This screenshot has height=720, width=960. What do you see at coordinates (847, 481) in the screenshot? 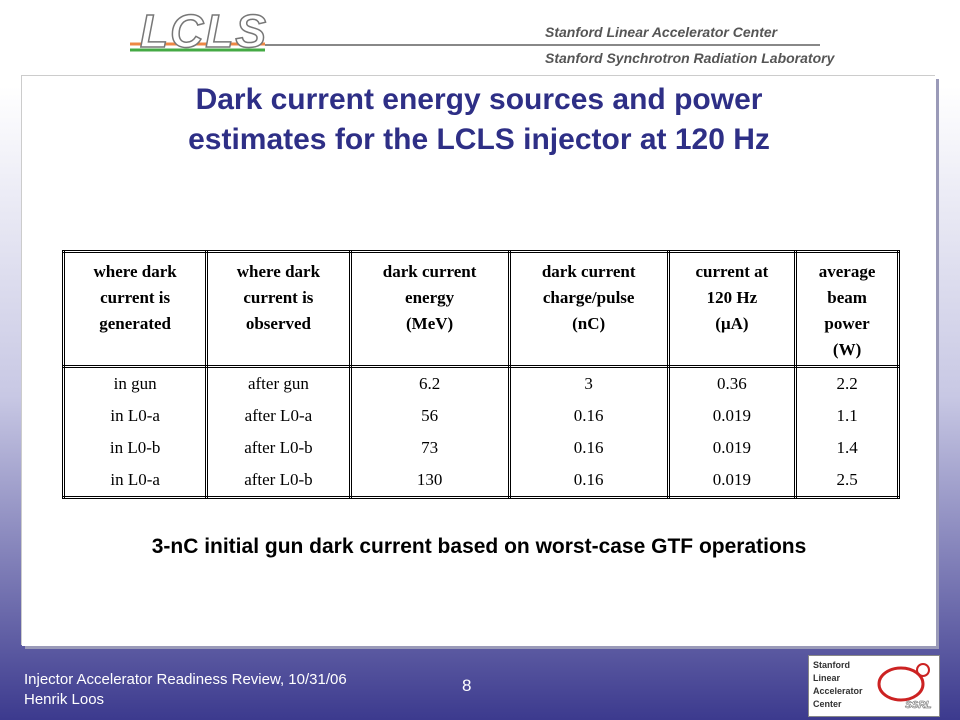
I see `table-cell: 2.5` at bounding box center [847, 481].